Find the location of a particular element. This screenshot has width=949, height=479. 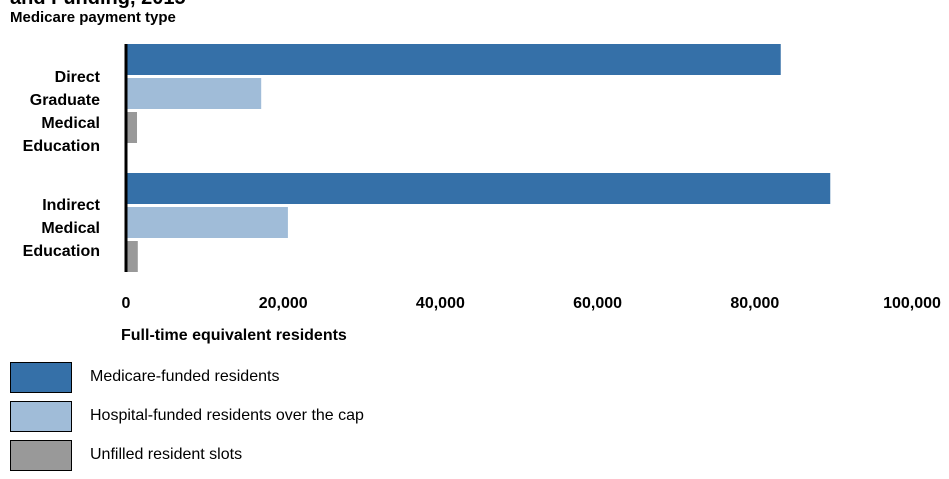

category-label-line: Direct is located at coordinates (77, 77).